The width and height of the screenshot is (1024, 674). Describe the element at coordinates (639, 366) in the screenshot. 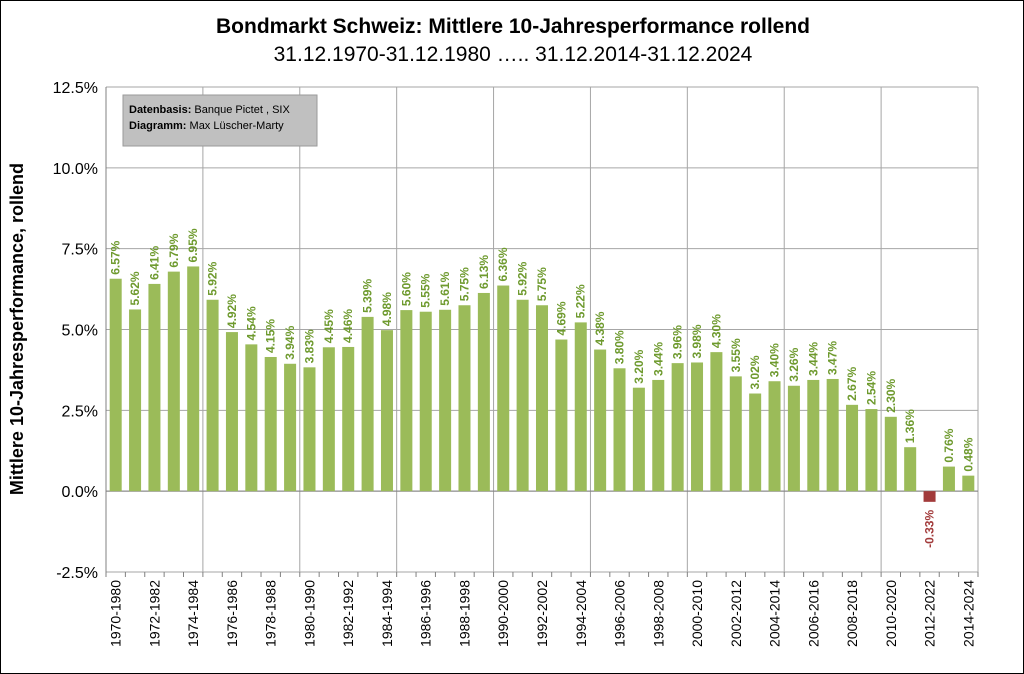

I see `data-label: 3.20%` at that location.